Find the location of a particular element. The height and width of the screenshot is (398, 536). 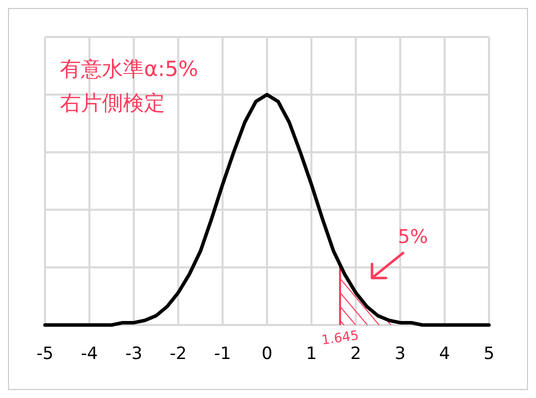

x-tick-label: -1 is located at coordinates (223, 354).